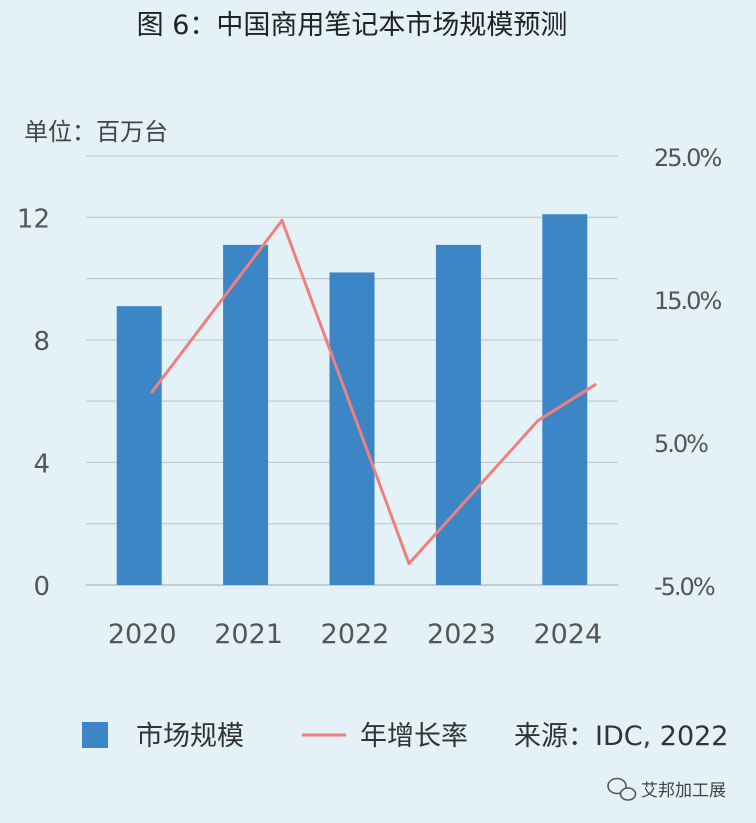  What do you see at coordinates (190, 736) in the screenshot?
I see `legend-label-bar: 市场规模` at bounding box center [190, 736].